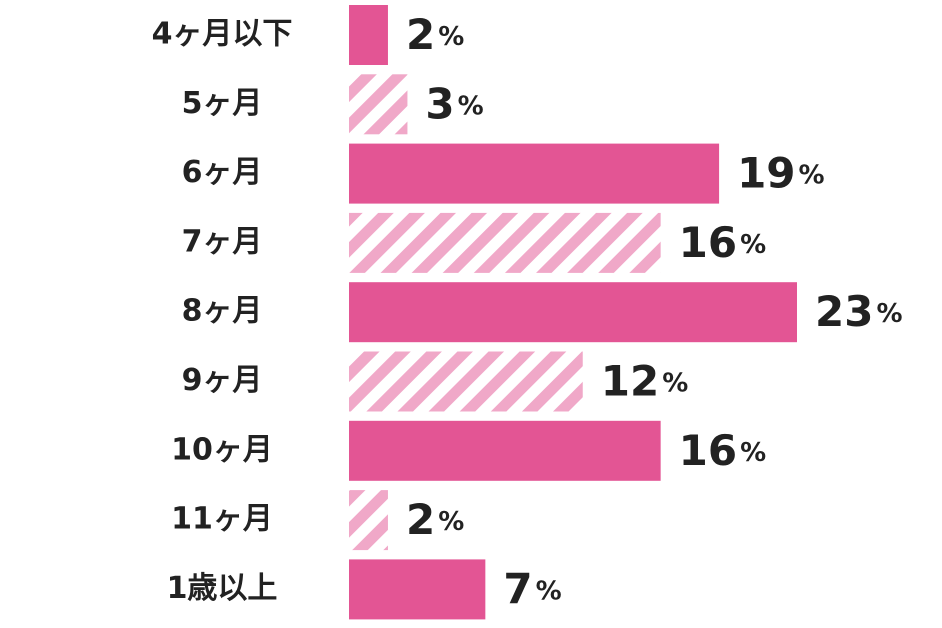 The image size is (942, 628). I want to click on category-label: 5ヶ月, so click(222, 103).